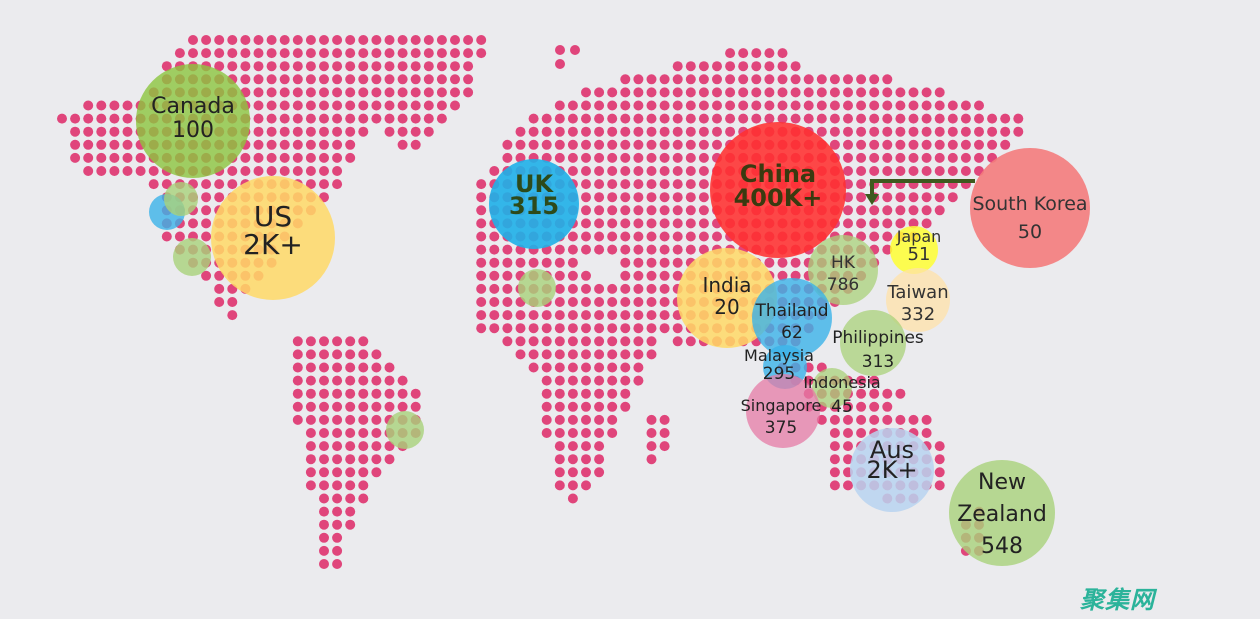 The height and width of the screenshot is (619, 1260). Describe the element at coordinates (273, 244) in the screenshot. I see `us-value: 2K+` at that location.